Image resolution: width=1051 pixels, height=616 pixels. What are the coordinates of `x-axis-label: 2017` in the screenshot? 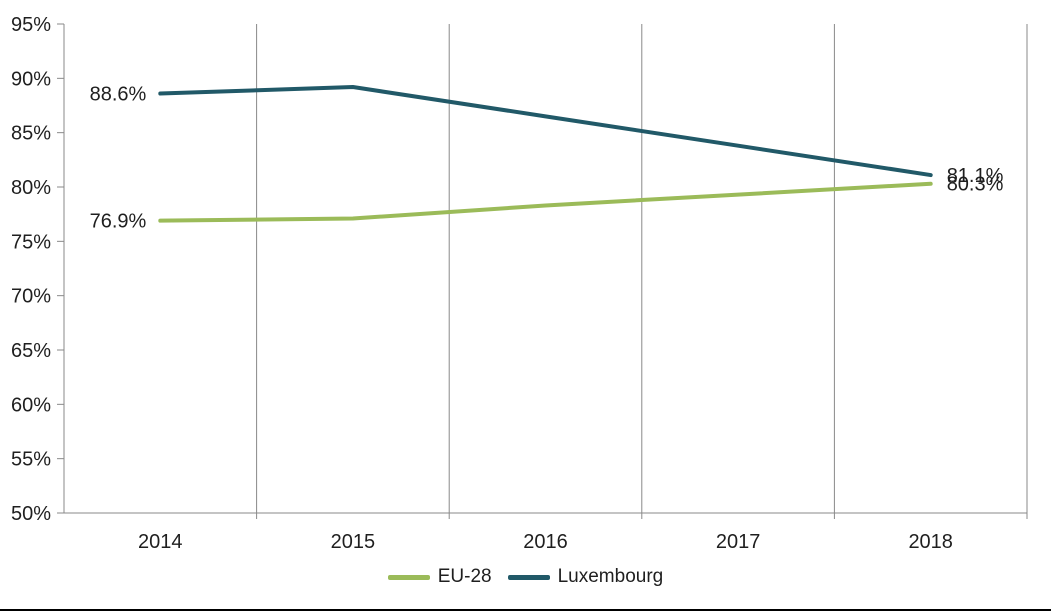 It's located at (738, 542).